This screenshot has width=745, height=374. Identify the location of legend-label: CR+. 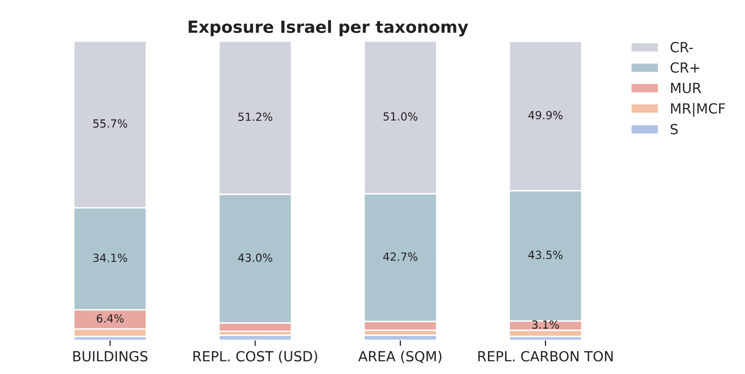
(685, 67).